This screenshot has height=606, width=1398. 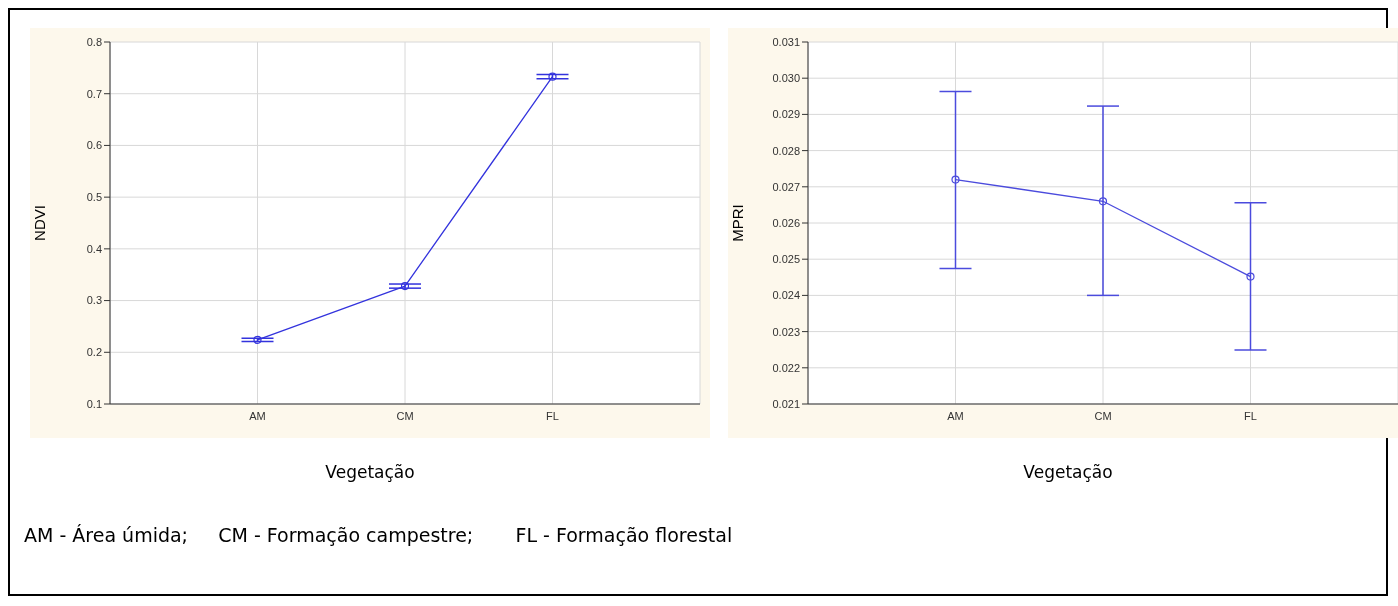 What do you see at coordinates (94, 197) in the screenshot?
I see `y-tick-label: 0.5` at bounding box center [94, 197].